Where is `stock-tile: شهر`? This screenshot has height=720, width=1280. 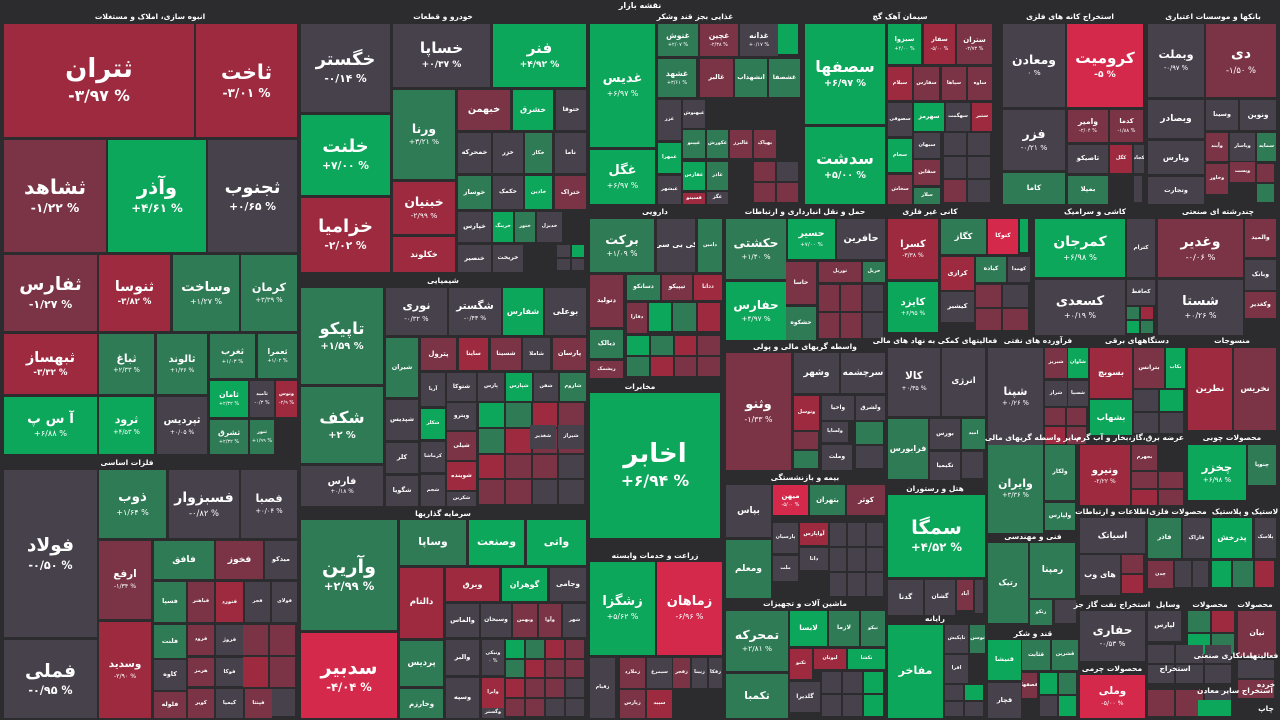 stock-tile: شهر is located at coordinates (574, 620).